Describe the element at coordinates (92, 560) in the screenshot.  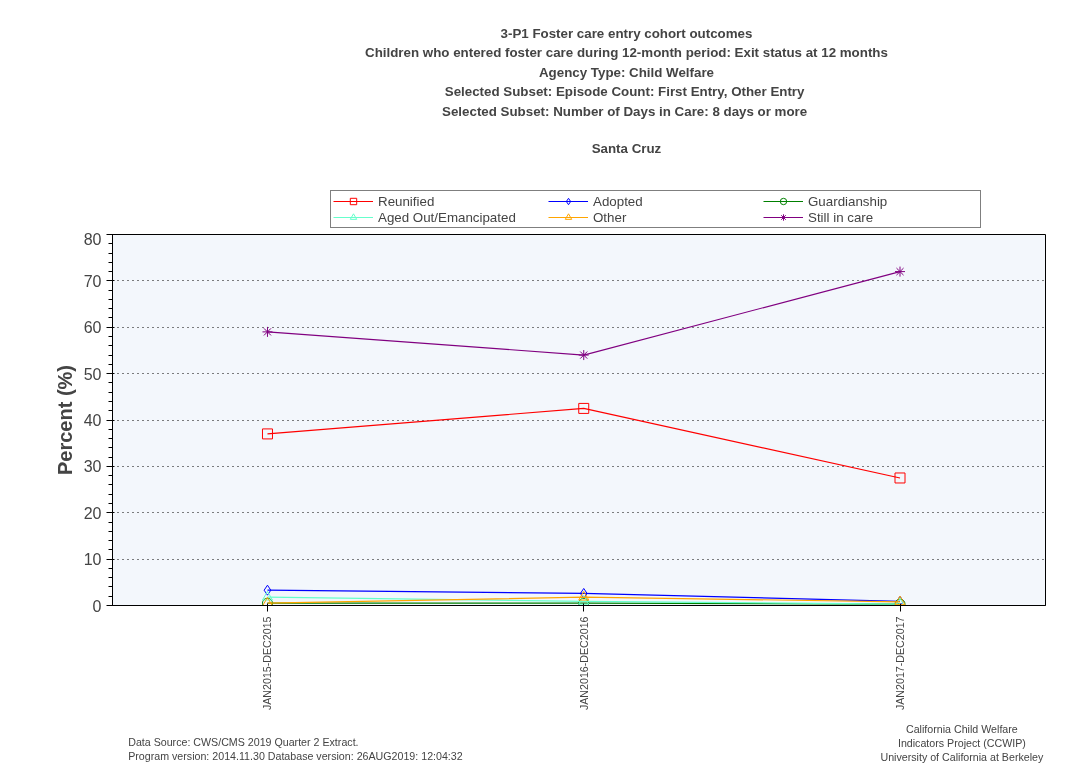
I see `y-tick-label: 10` at that location.